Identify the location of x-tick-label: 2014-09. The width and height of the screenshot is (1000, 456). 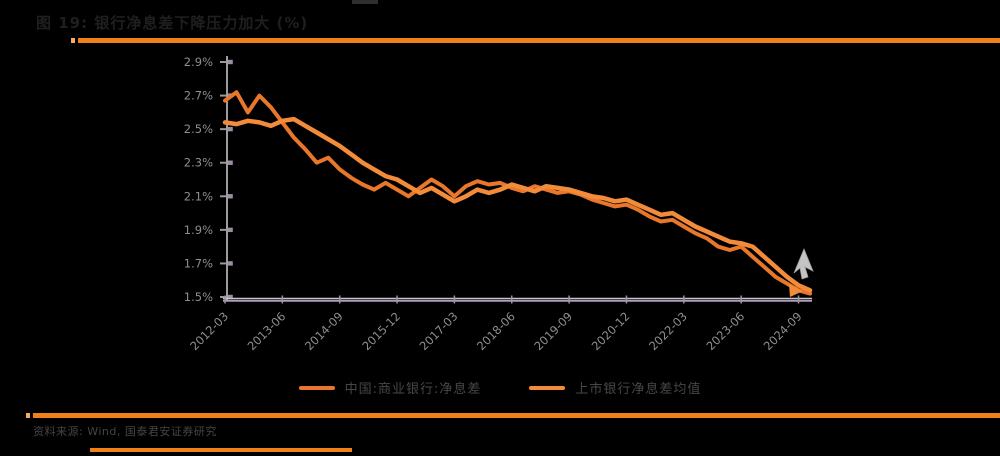
(324, 331).